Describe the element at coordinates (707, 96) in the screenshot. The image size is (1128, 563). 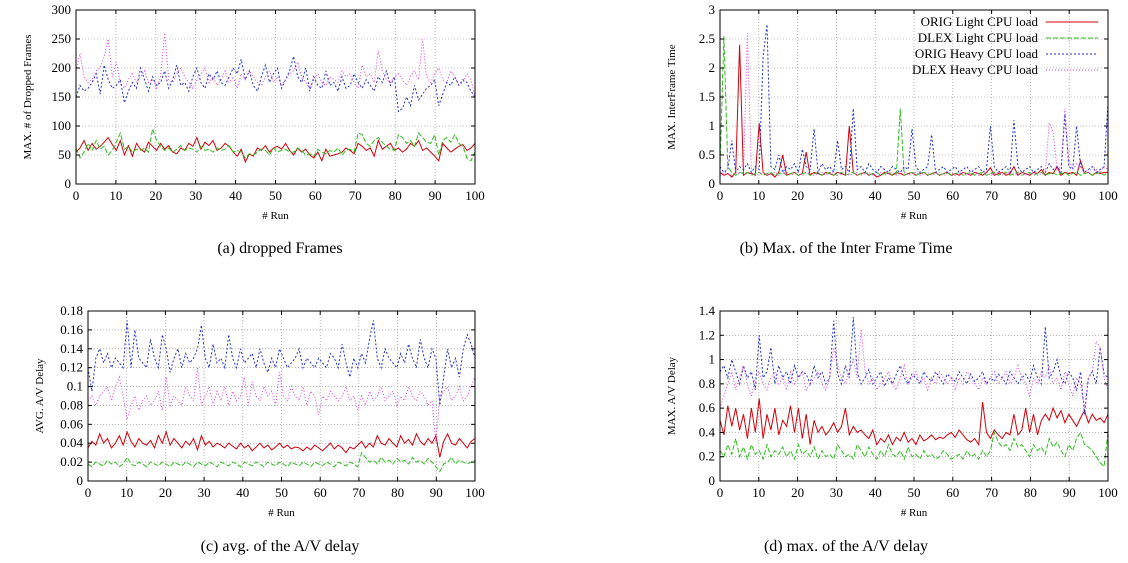
I see `y-tick-label: 1.5` at that location.